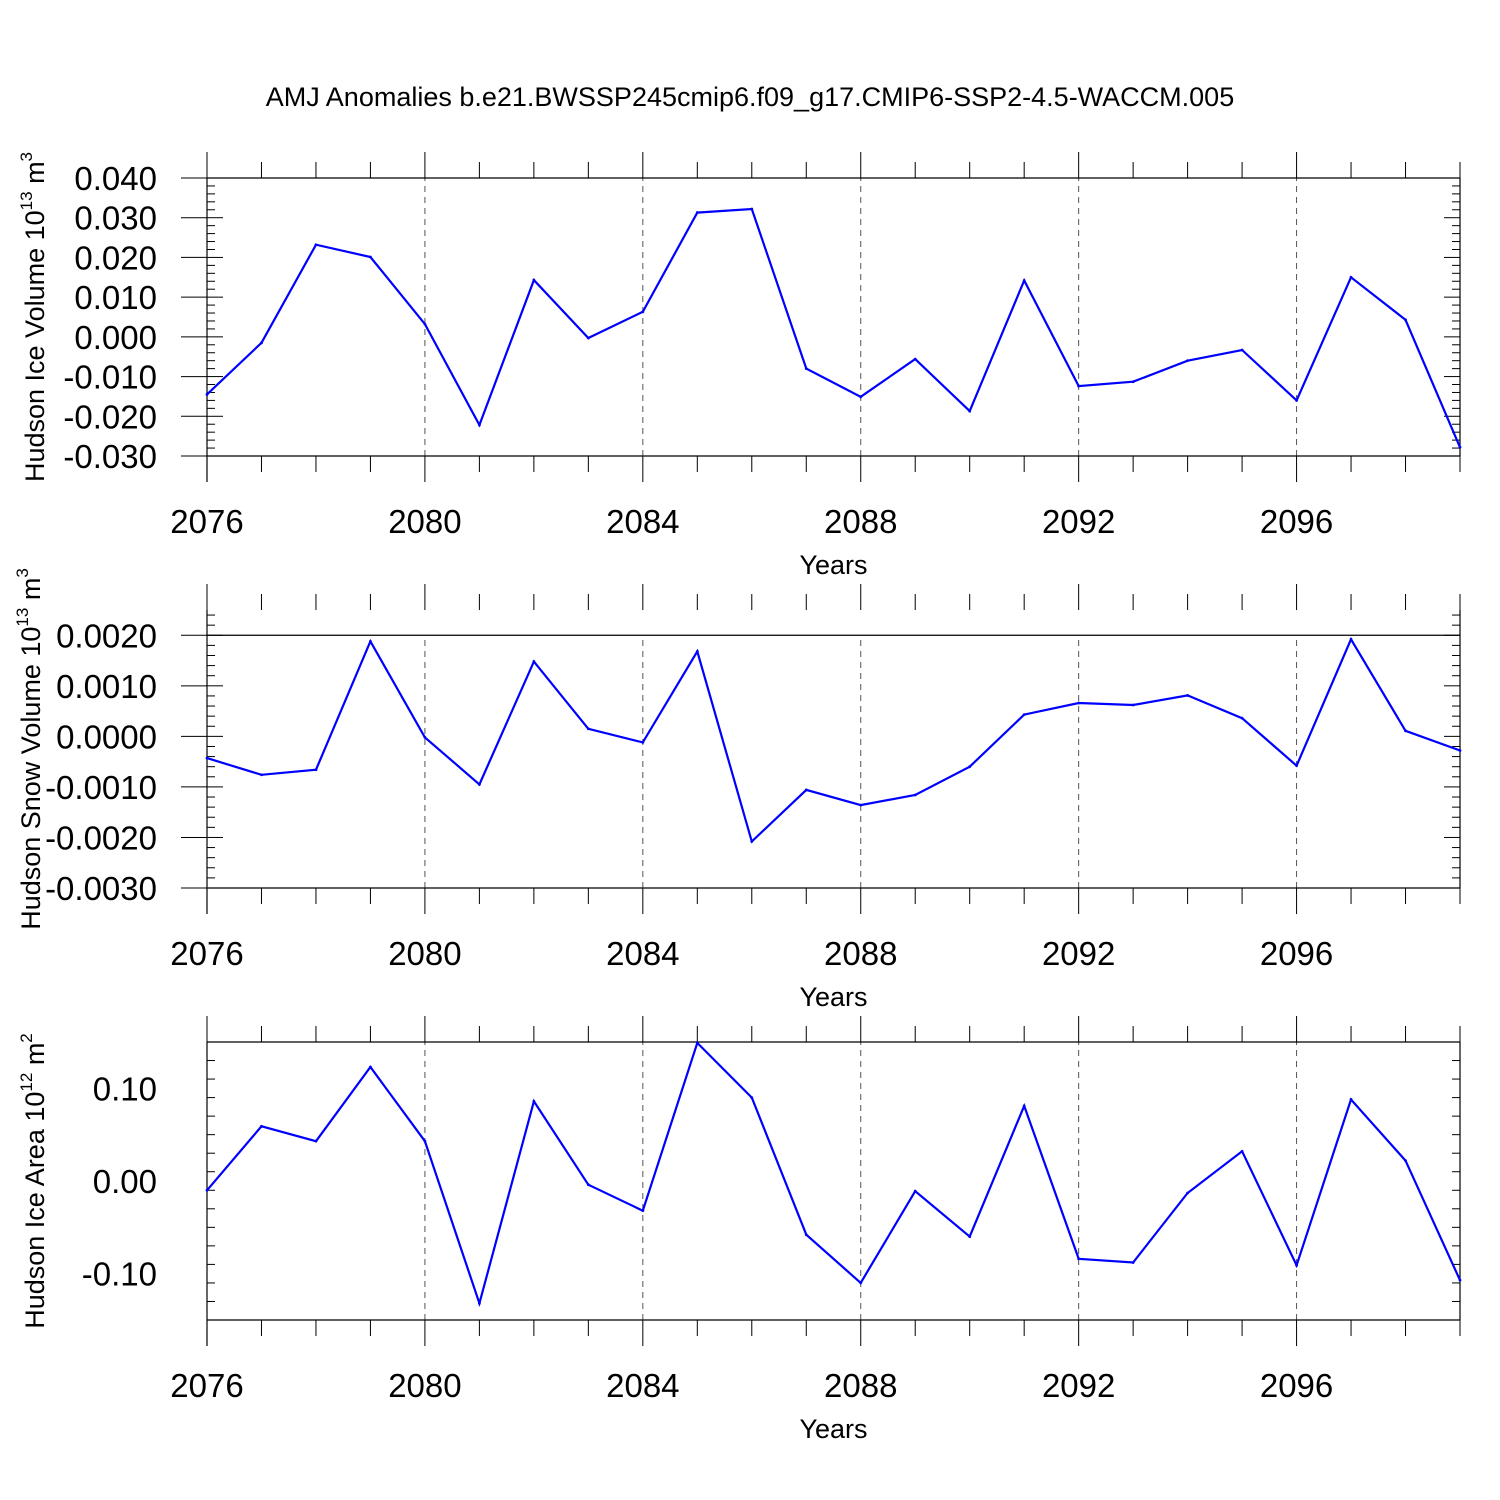 Image resolution: width=1500 pixels, height=1500 pixels. What do you see at coordinates (106, 736) in the screenshot?
I see `y-tick-label: 0.0000` at bounding box center [106, 736].